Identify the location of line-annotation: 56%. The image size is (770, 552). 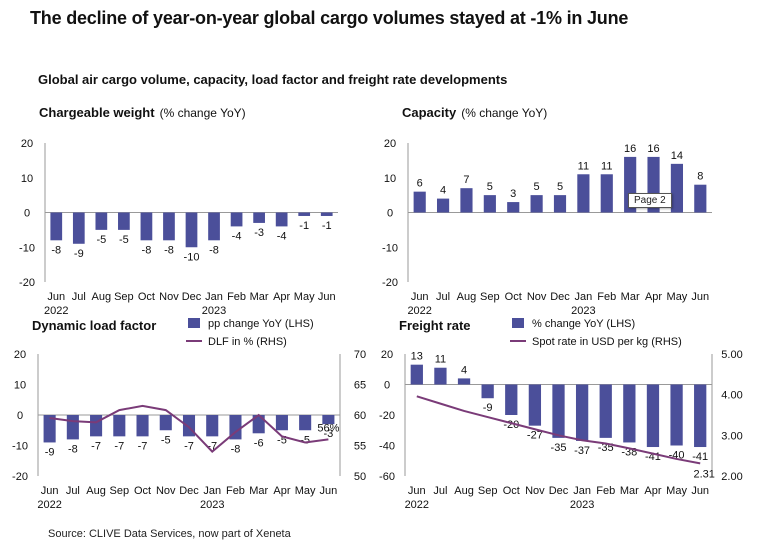
(328, 428).